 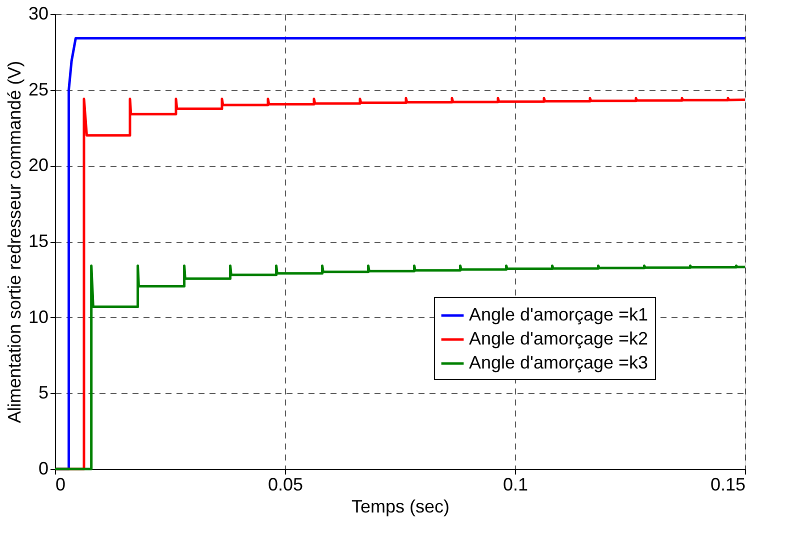 I want to click on x-tick-label: 0.05, so click(x=286, y=484).